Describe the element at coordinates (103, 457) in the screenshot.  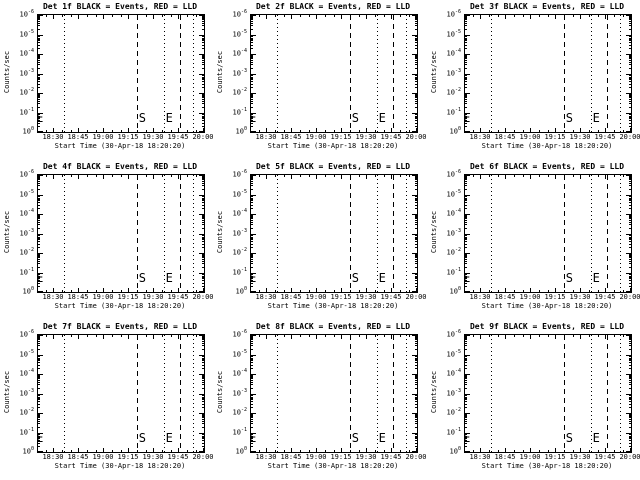
I see `x-tick-label: 19:00` at that location.